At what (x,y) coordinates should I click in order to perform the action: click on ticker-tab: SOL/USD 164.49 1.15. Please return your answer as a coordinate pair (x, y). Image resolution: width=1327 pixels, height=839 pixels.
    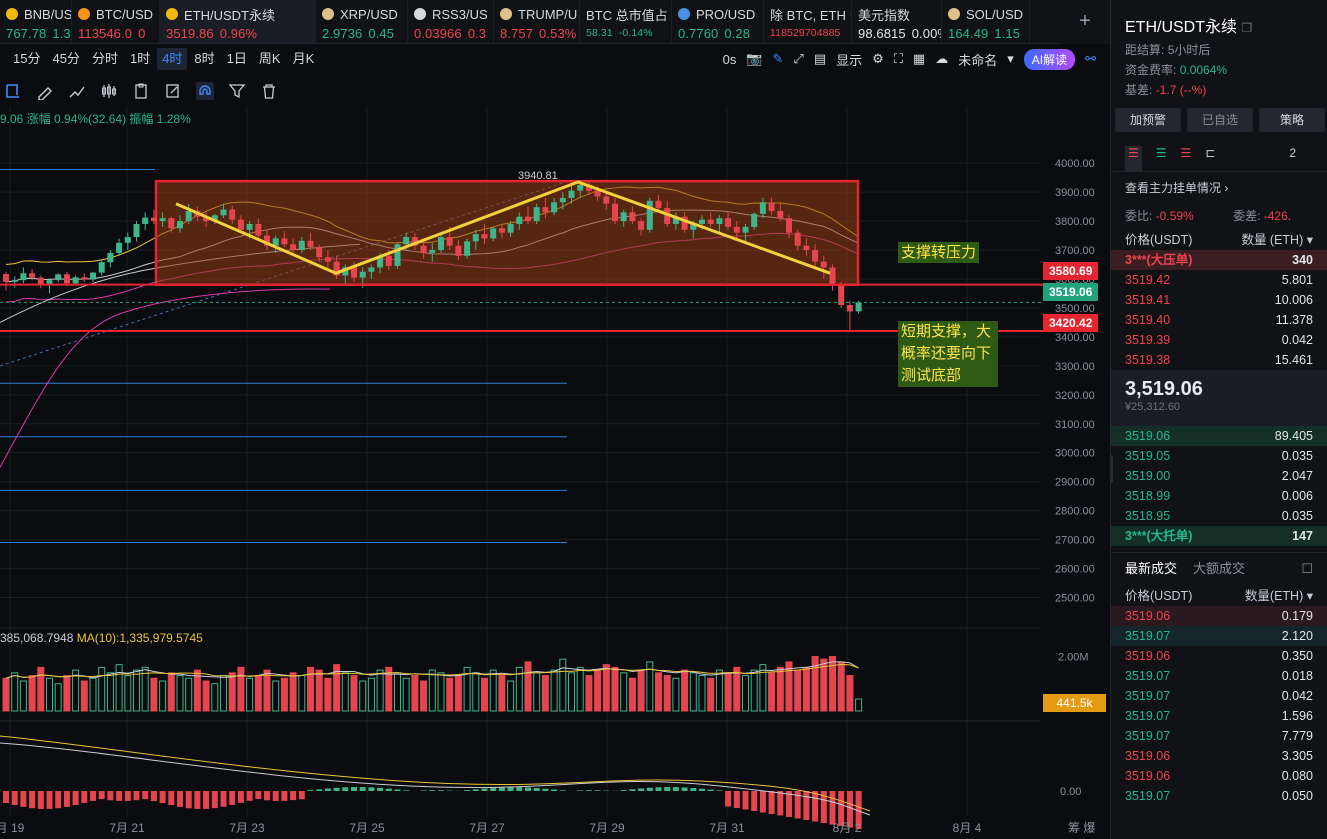
    Looking at the image, I should click on (986, 21).